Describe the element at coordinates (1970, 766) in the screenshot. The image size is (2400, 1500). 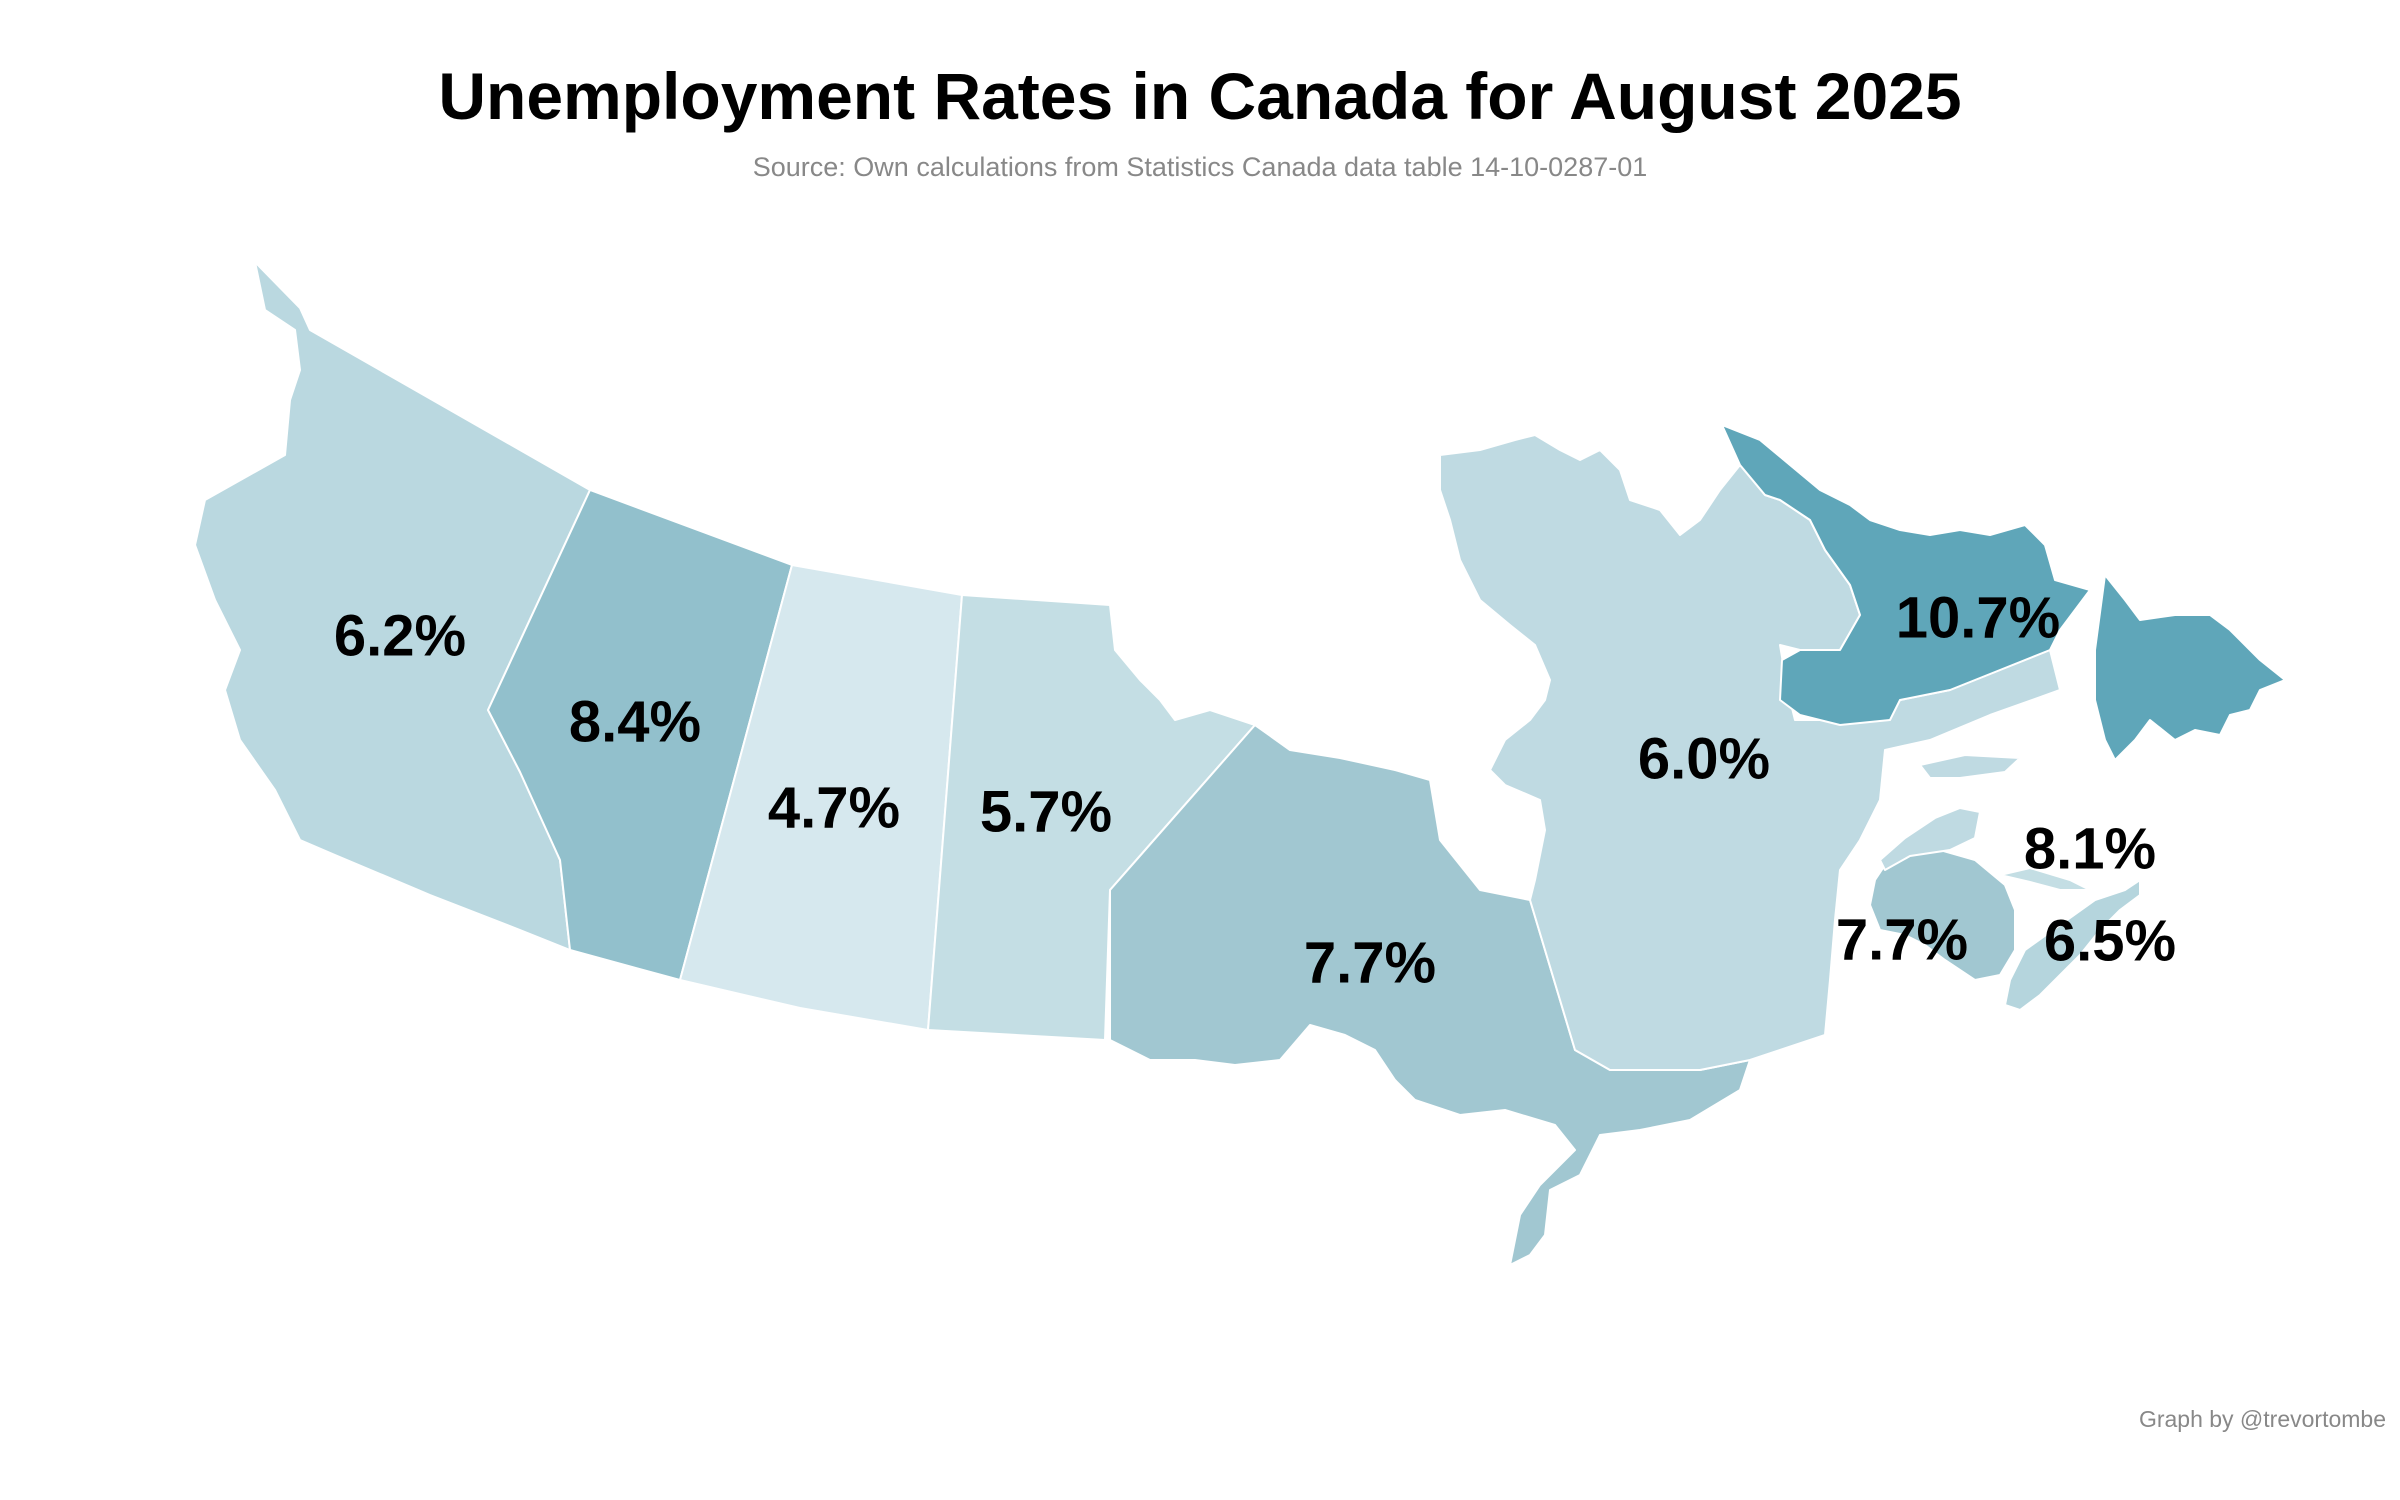
I see `island-anticosti` at that location.